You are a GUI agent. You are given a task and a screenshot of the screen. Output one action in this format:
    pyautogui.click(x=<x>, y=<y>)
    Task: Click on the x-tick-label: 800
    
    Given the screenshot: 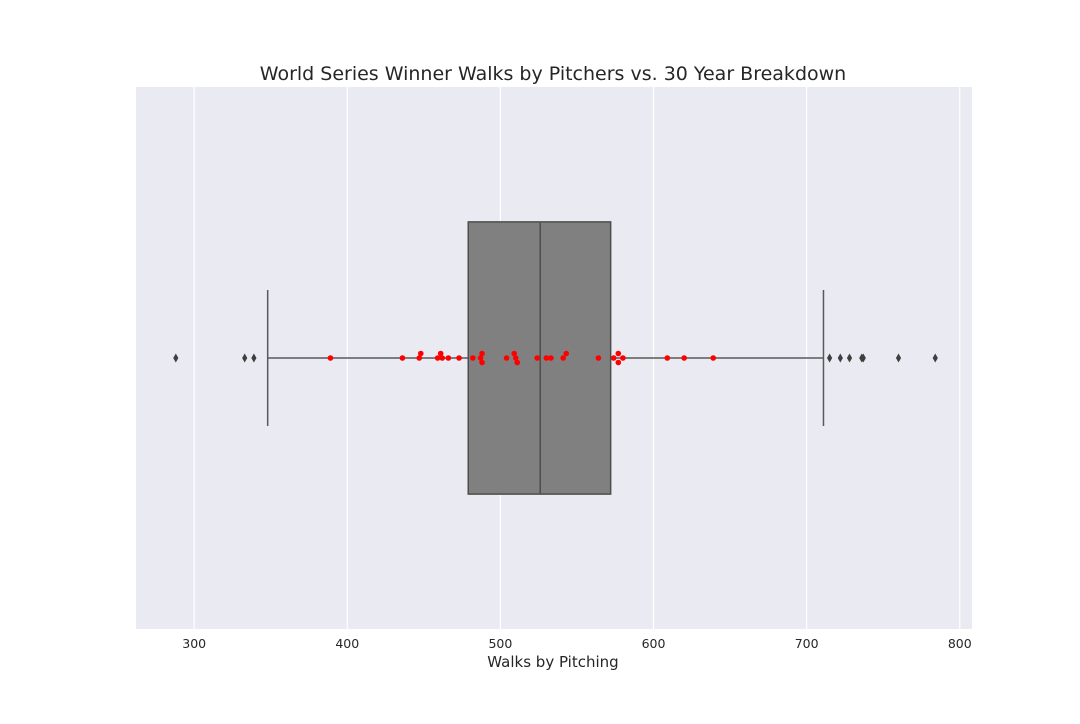 What is the action you would take?
    pyautogui.click(x=960, y=643)
    